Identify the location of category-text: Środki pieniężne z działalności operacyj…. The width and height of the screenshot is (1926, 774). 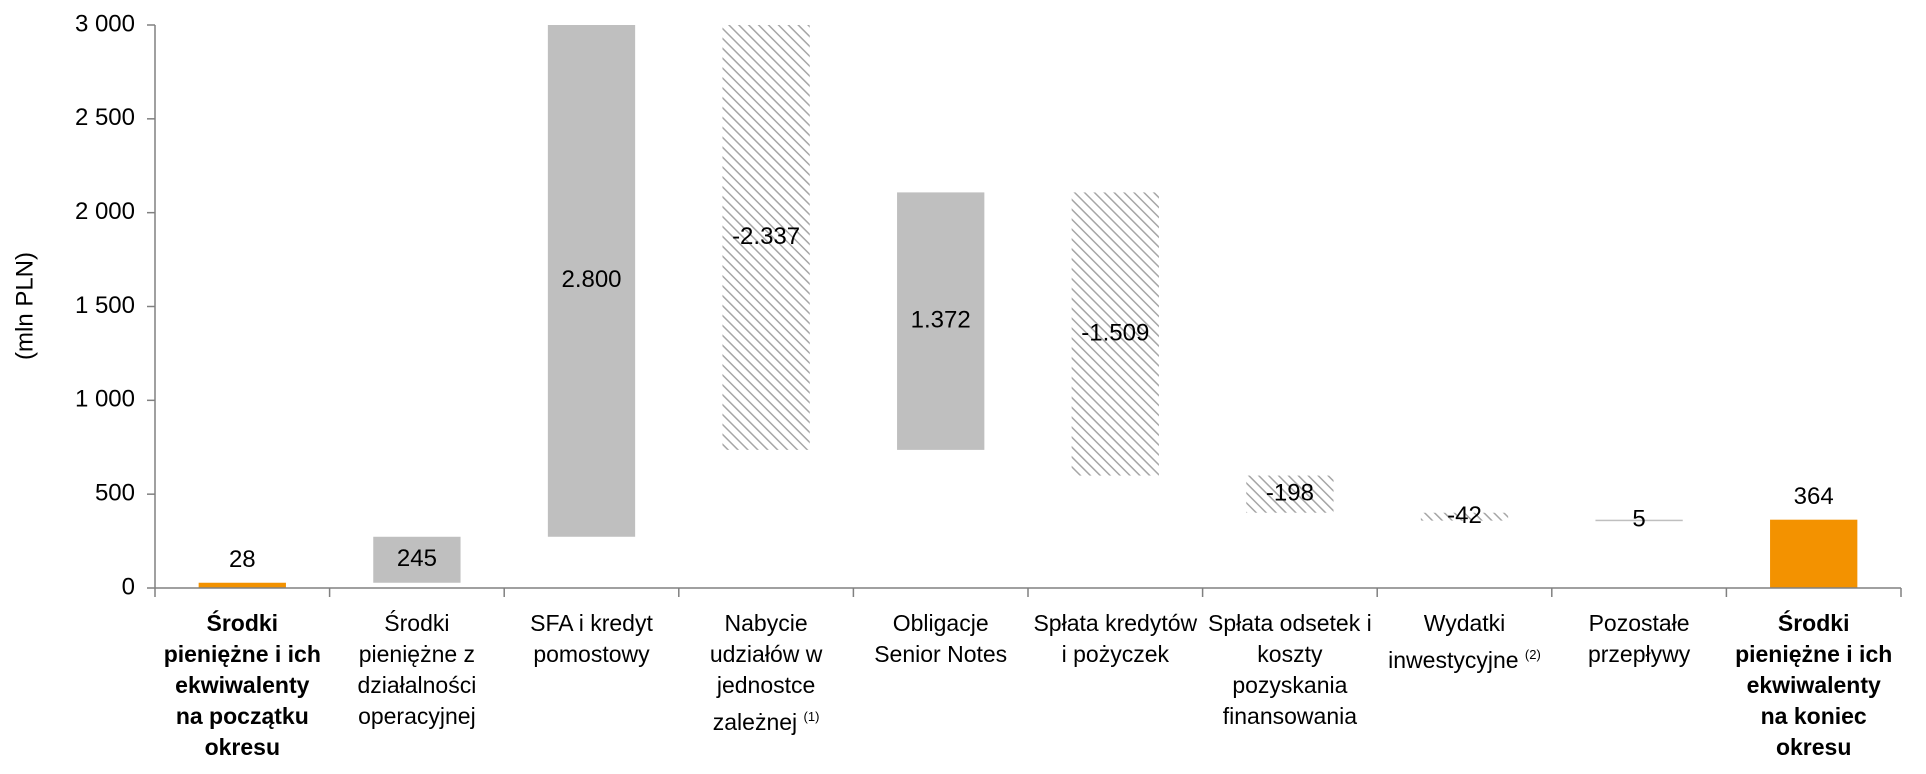
(417, 669).